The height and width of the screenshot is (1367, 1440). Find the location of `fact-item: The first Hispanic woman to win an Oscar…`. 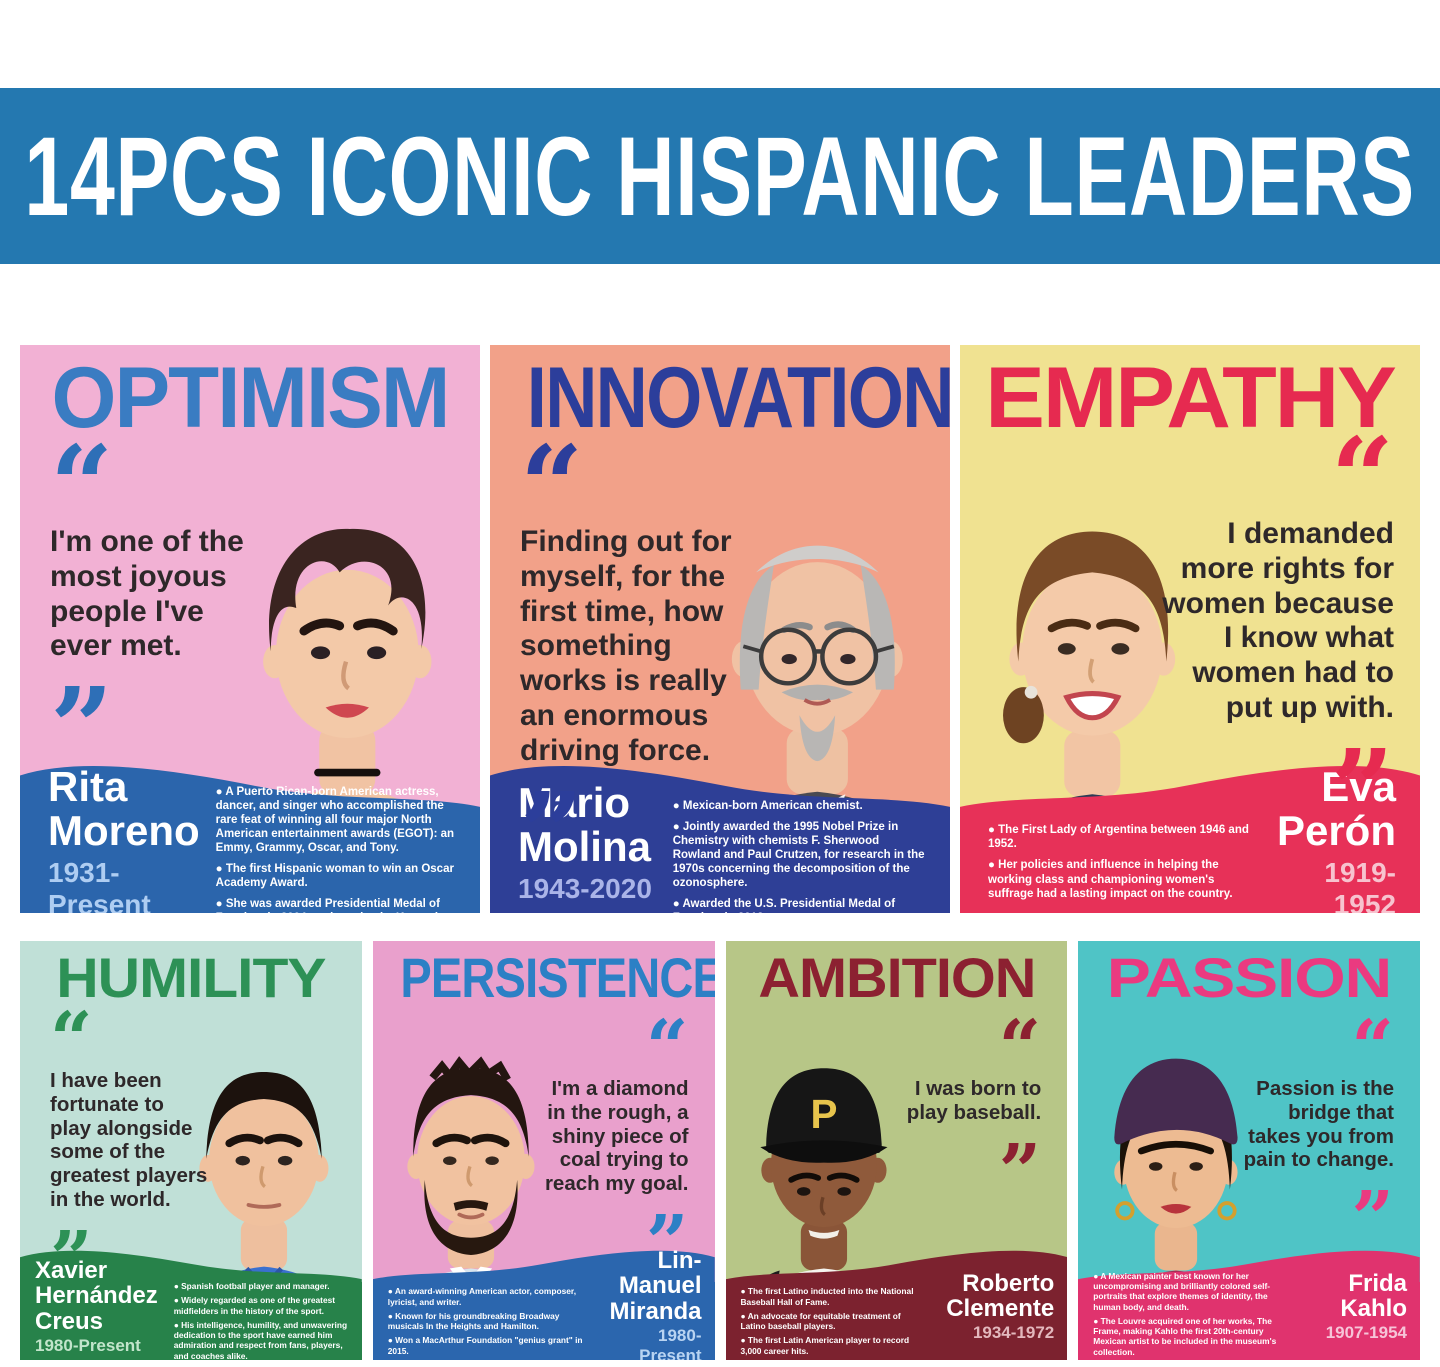

fact-item: The first Hispanic woman to win an Oscar… is located at coordinates (336, 876).